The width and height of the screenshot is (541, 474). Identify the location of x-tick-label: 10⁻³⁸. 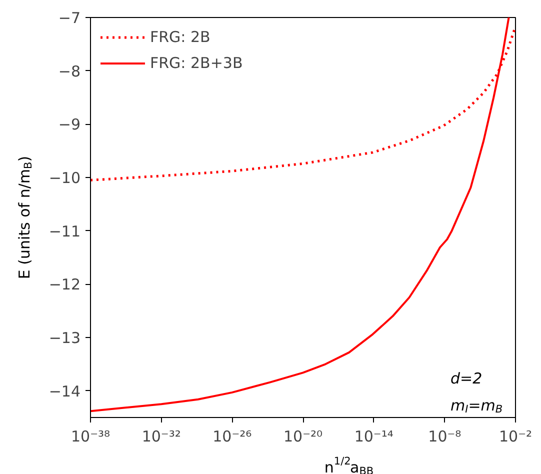
(90, 437).